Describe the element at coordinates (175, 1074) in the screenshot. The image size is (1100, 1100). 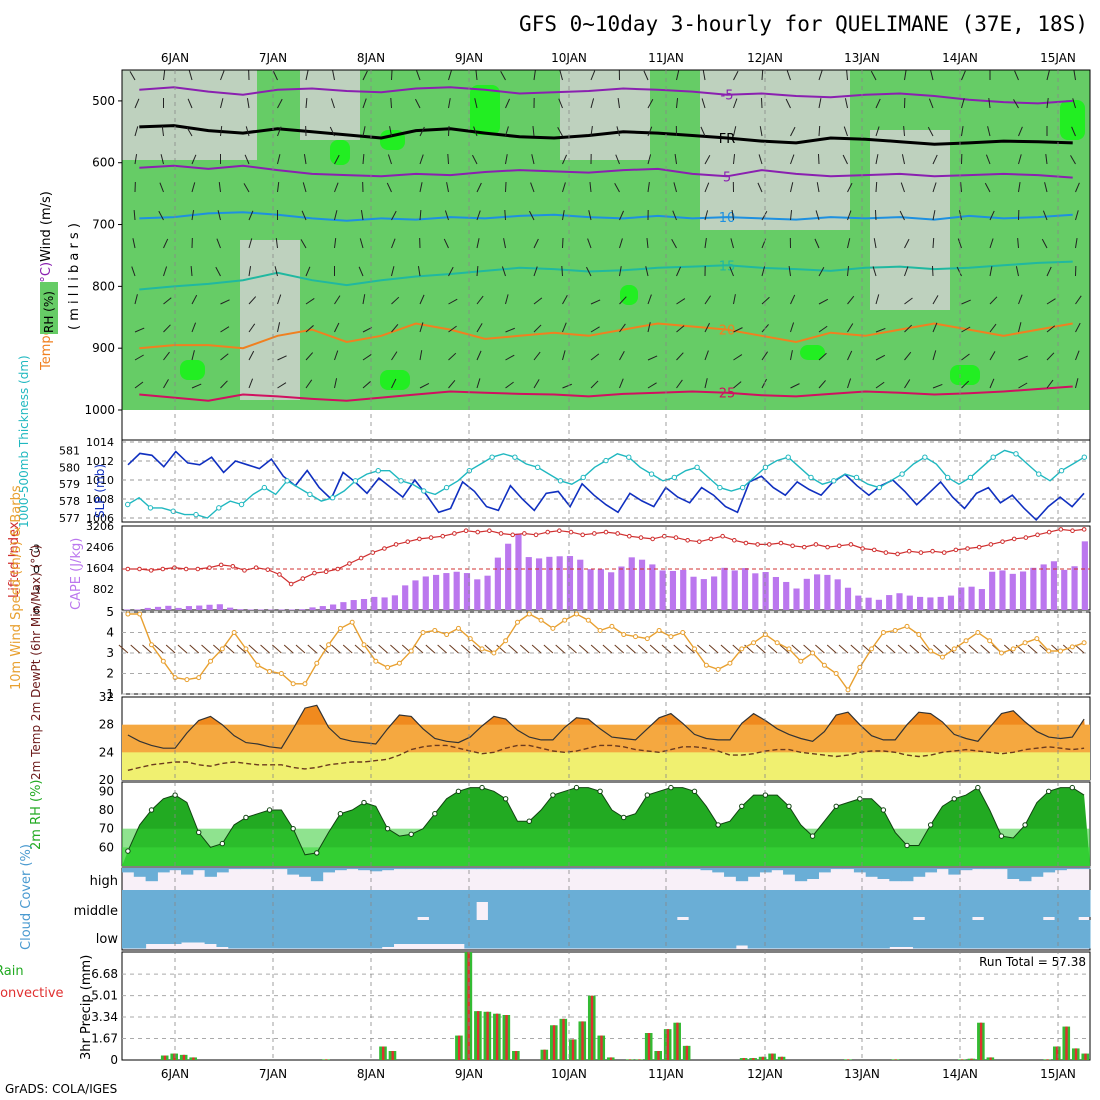
I see `date-label-bottom: 6JAN` at that location.